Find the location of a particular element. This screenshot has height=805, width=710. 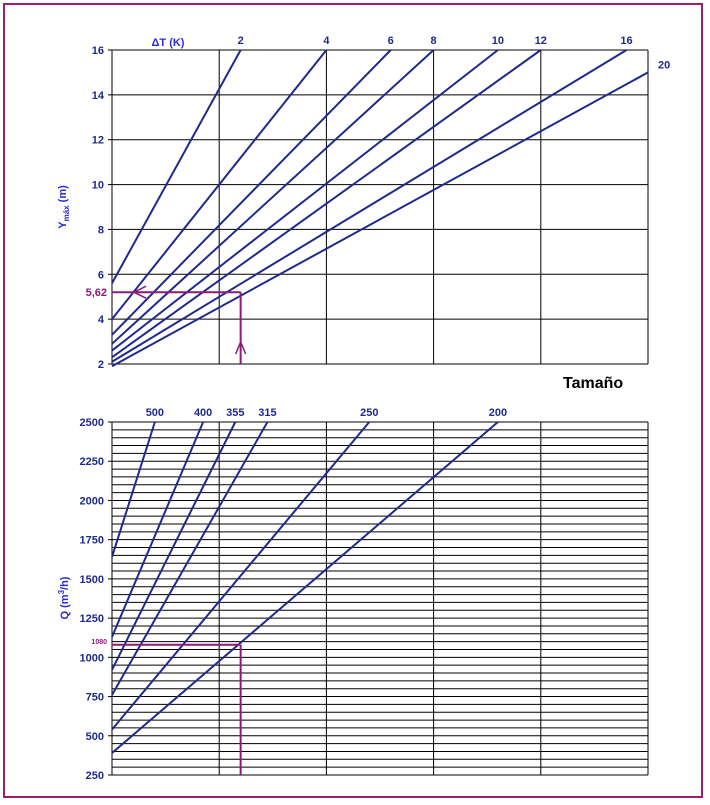

series-label: 400 is located at coordinates (203, 413).